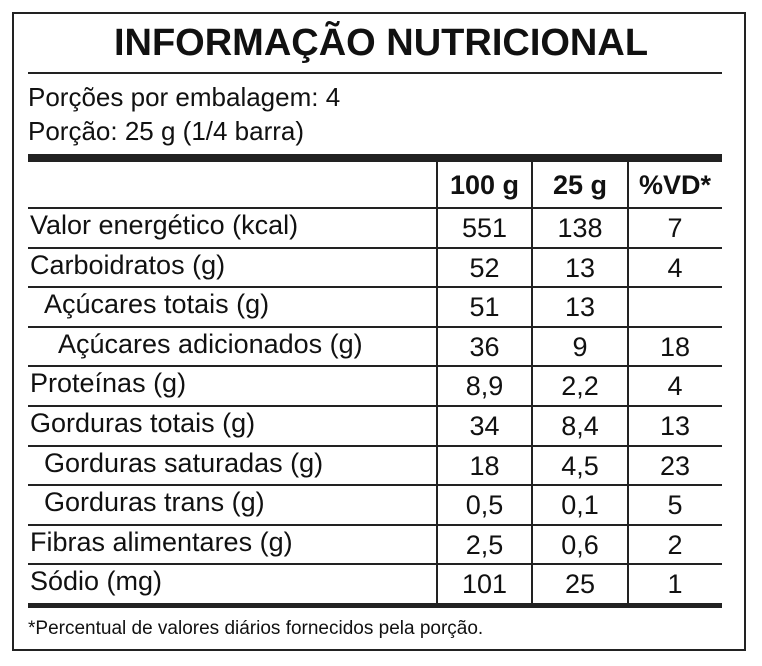 This screenshot has width=762, height=666. Describe the element at coordinates (96, 581) in the screenshot. I see `nutrient-label: Sódio (mg)` at that location.